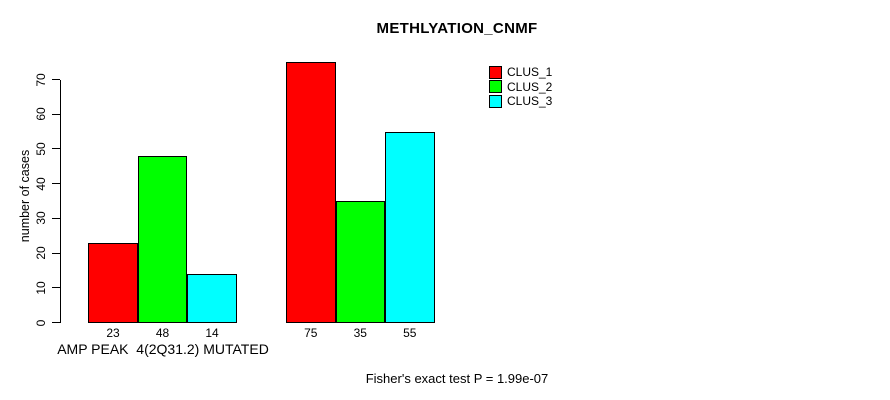  Describe the element at coordinates (24, 196) in the screenshot. I see `y-axis-label: number of cases` at that location.